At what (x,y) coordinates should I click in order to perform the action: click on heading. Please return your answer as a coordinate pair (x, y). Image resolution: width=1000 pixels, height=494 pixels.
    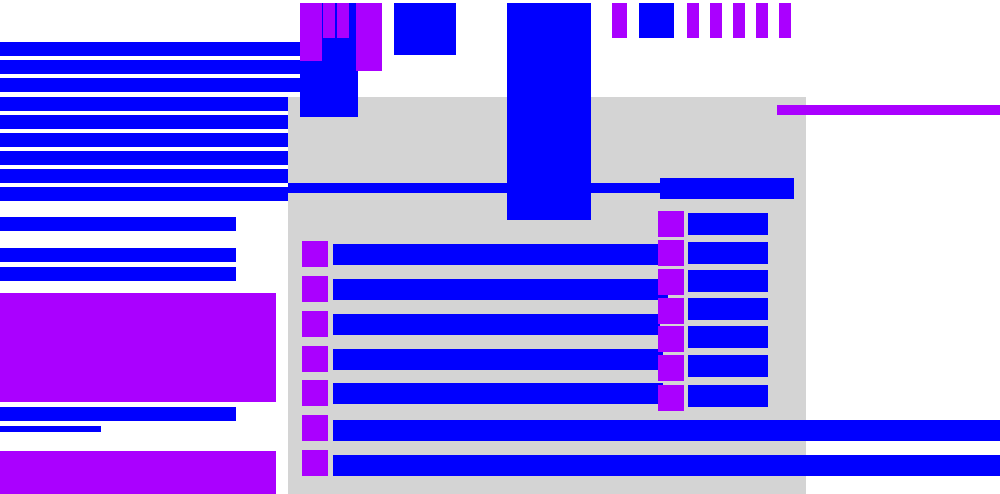
    Looking at the image, I should click on (727, 188).